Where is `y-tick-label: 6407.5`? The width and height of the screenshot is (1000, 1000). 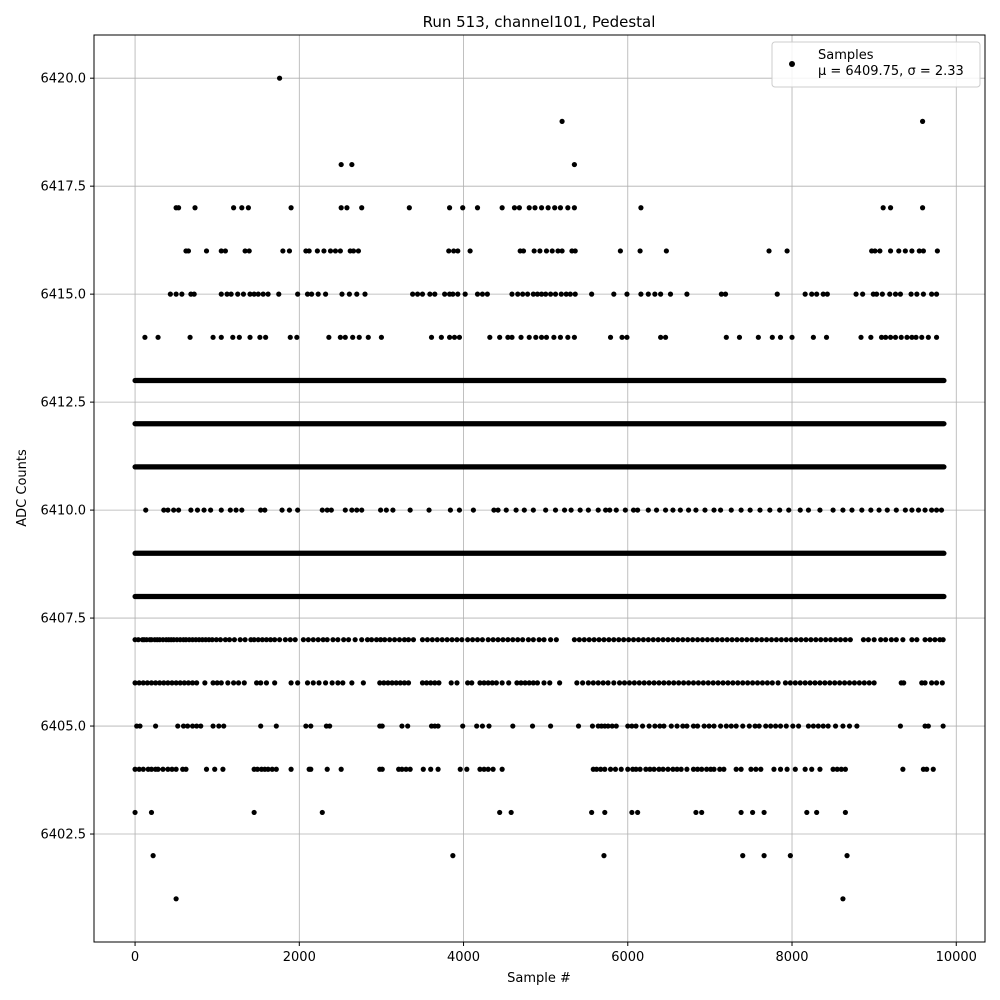 y-tick-label: 6407.5 is located at coordinates (64, 619).